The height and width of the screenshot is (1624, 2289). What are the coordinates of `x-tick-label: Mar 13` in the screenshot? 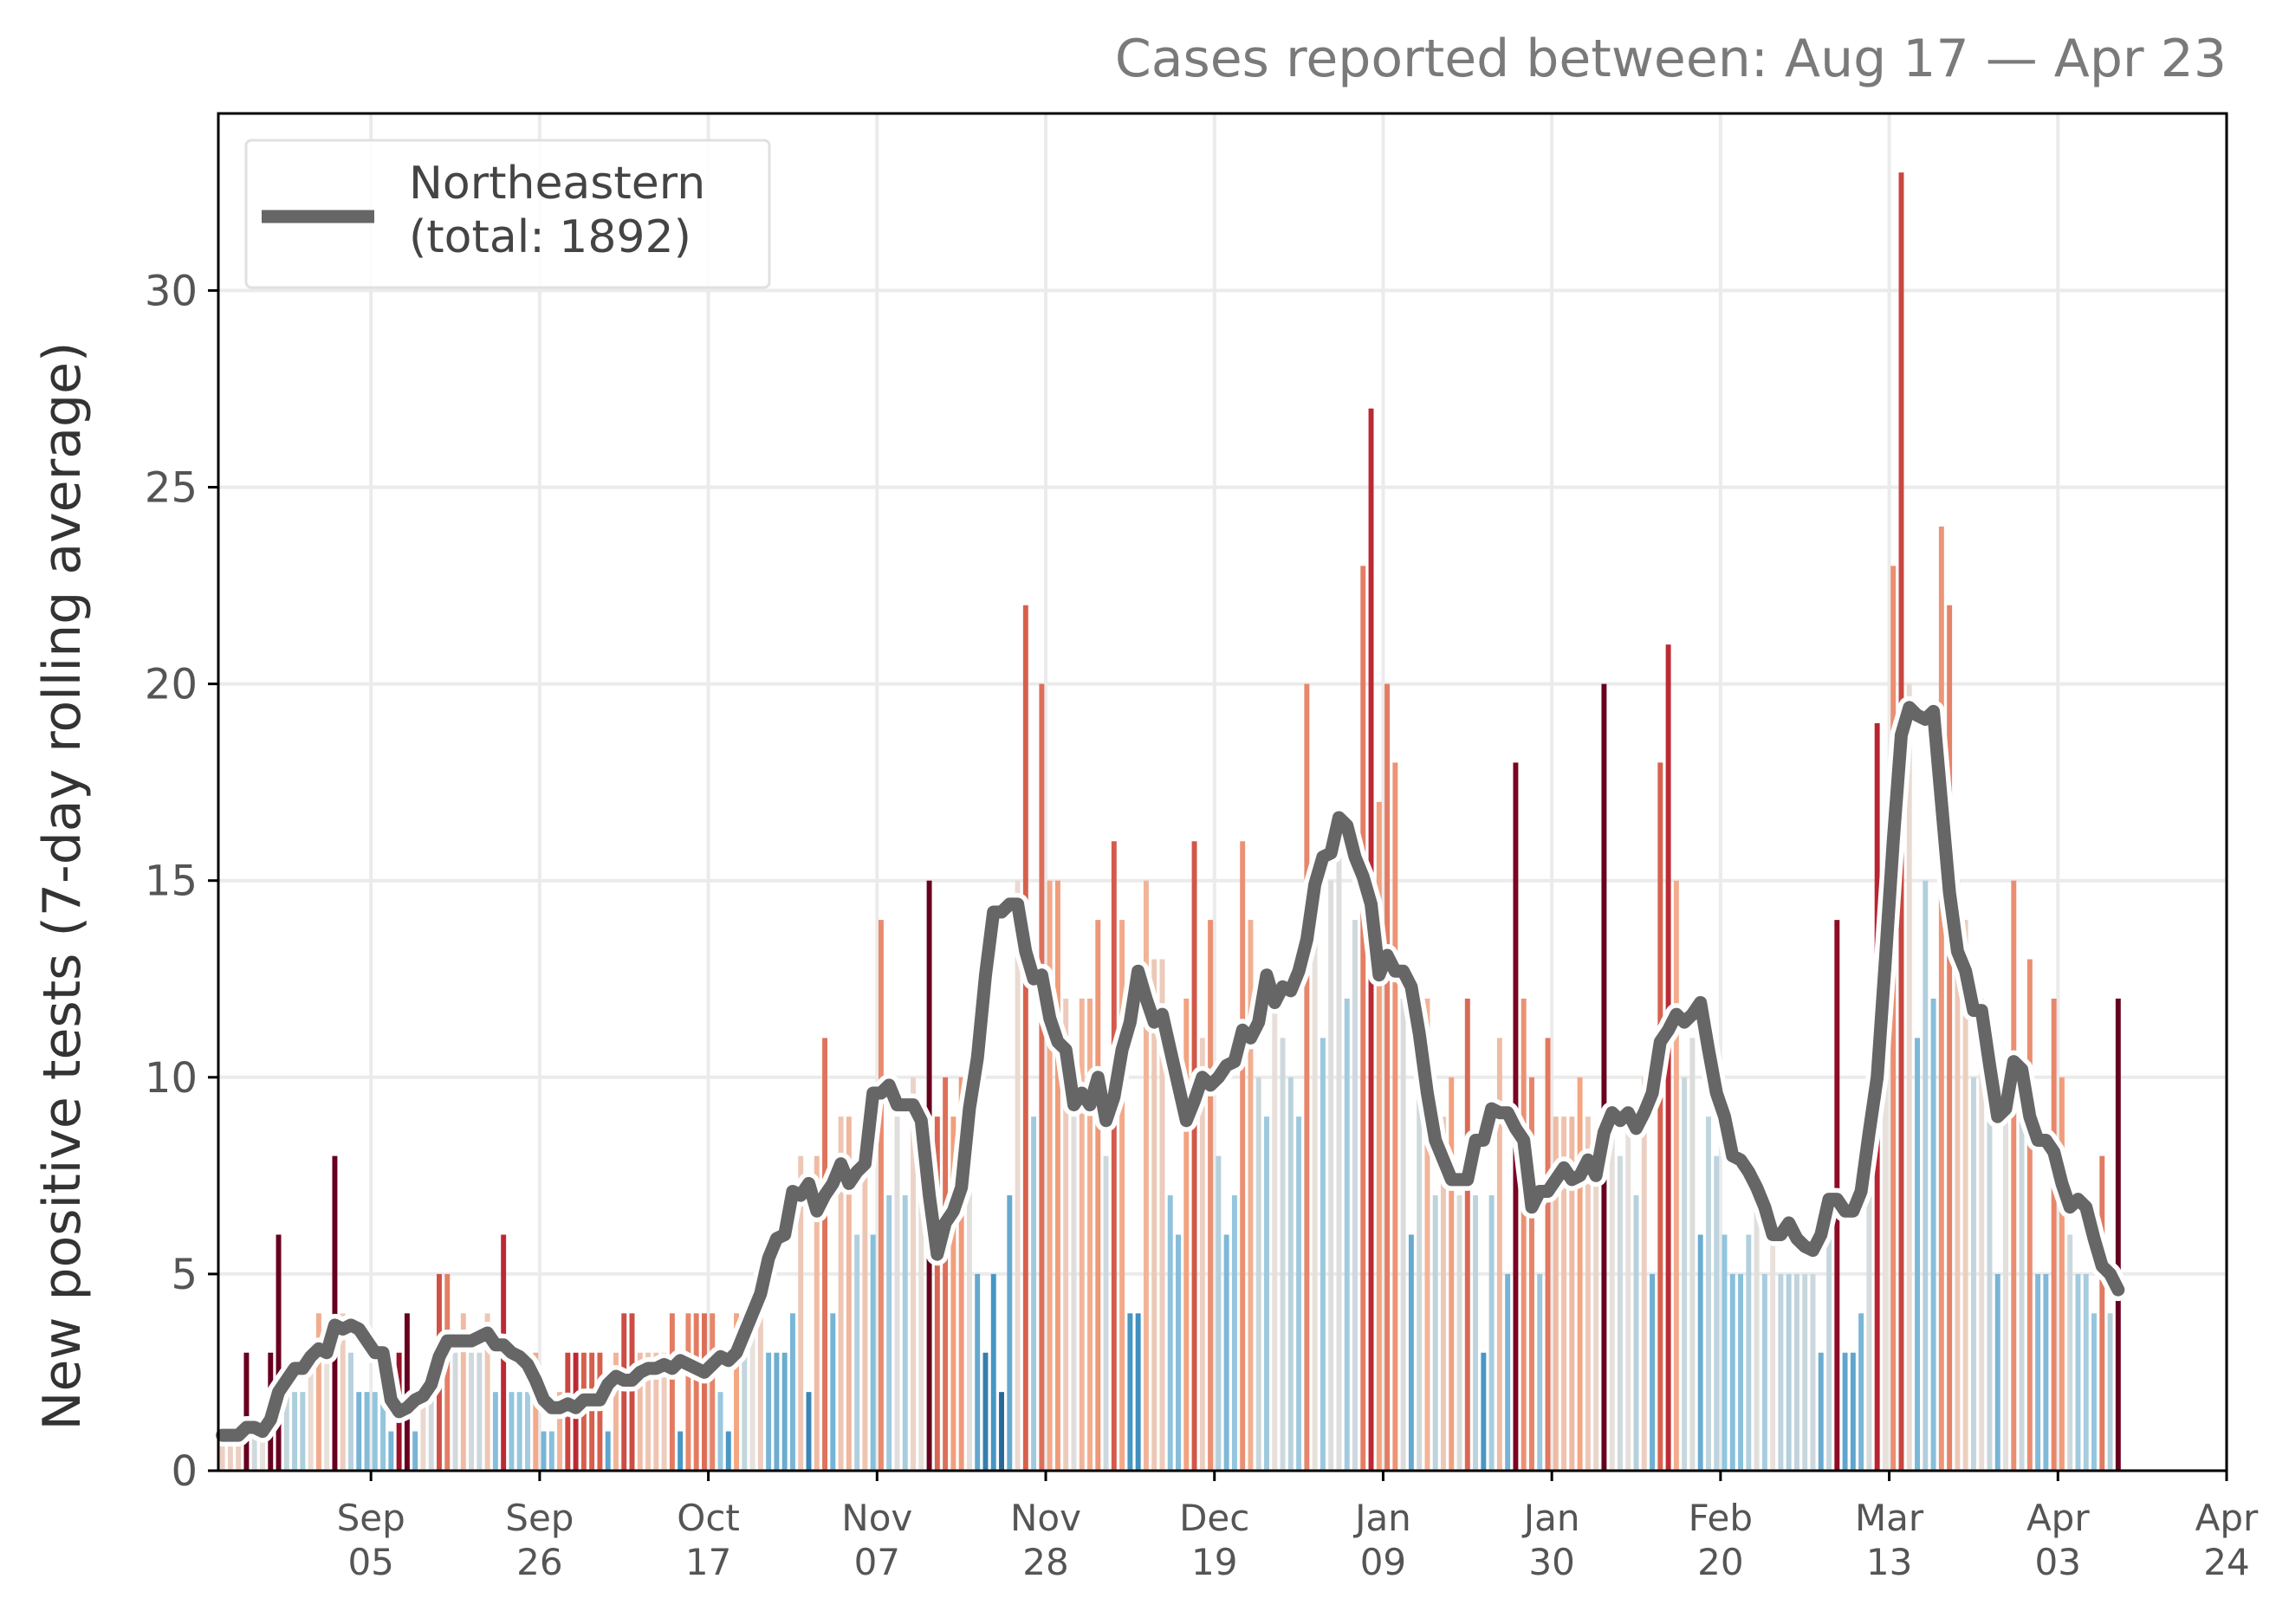 It's located at (1889, 1540).